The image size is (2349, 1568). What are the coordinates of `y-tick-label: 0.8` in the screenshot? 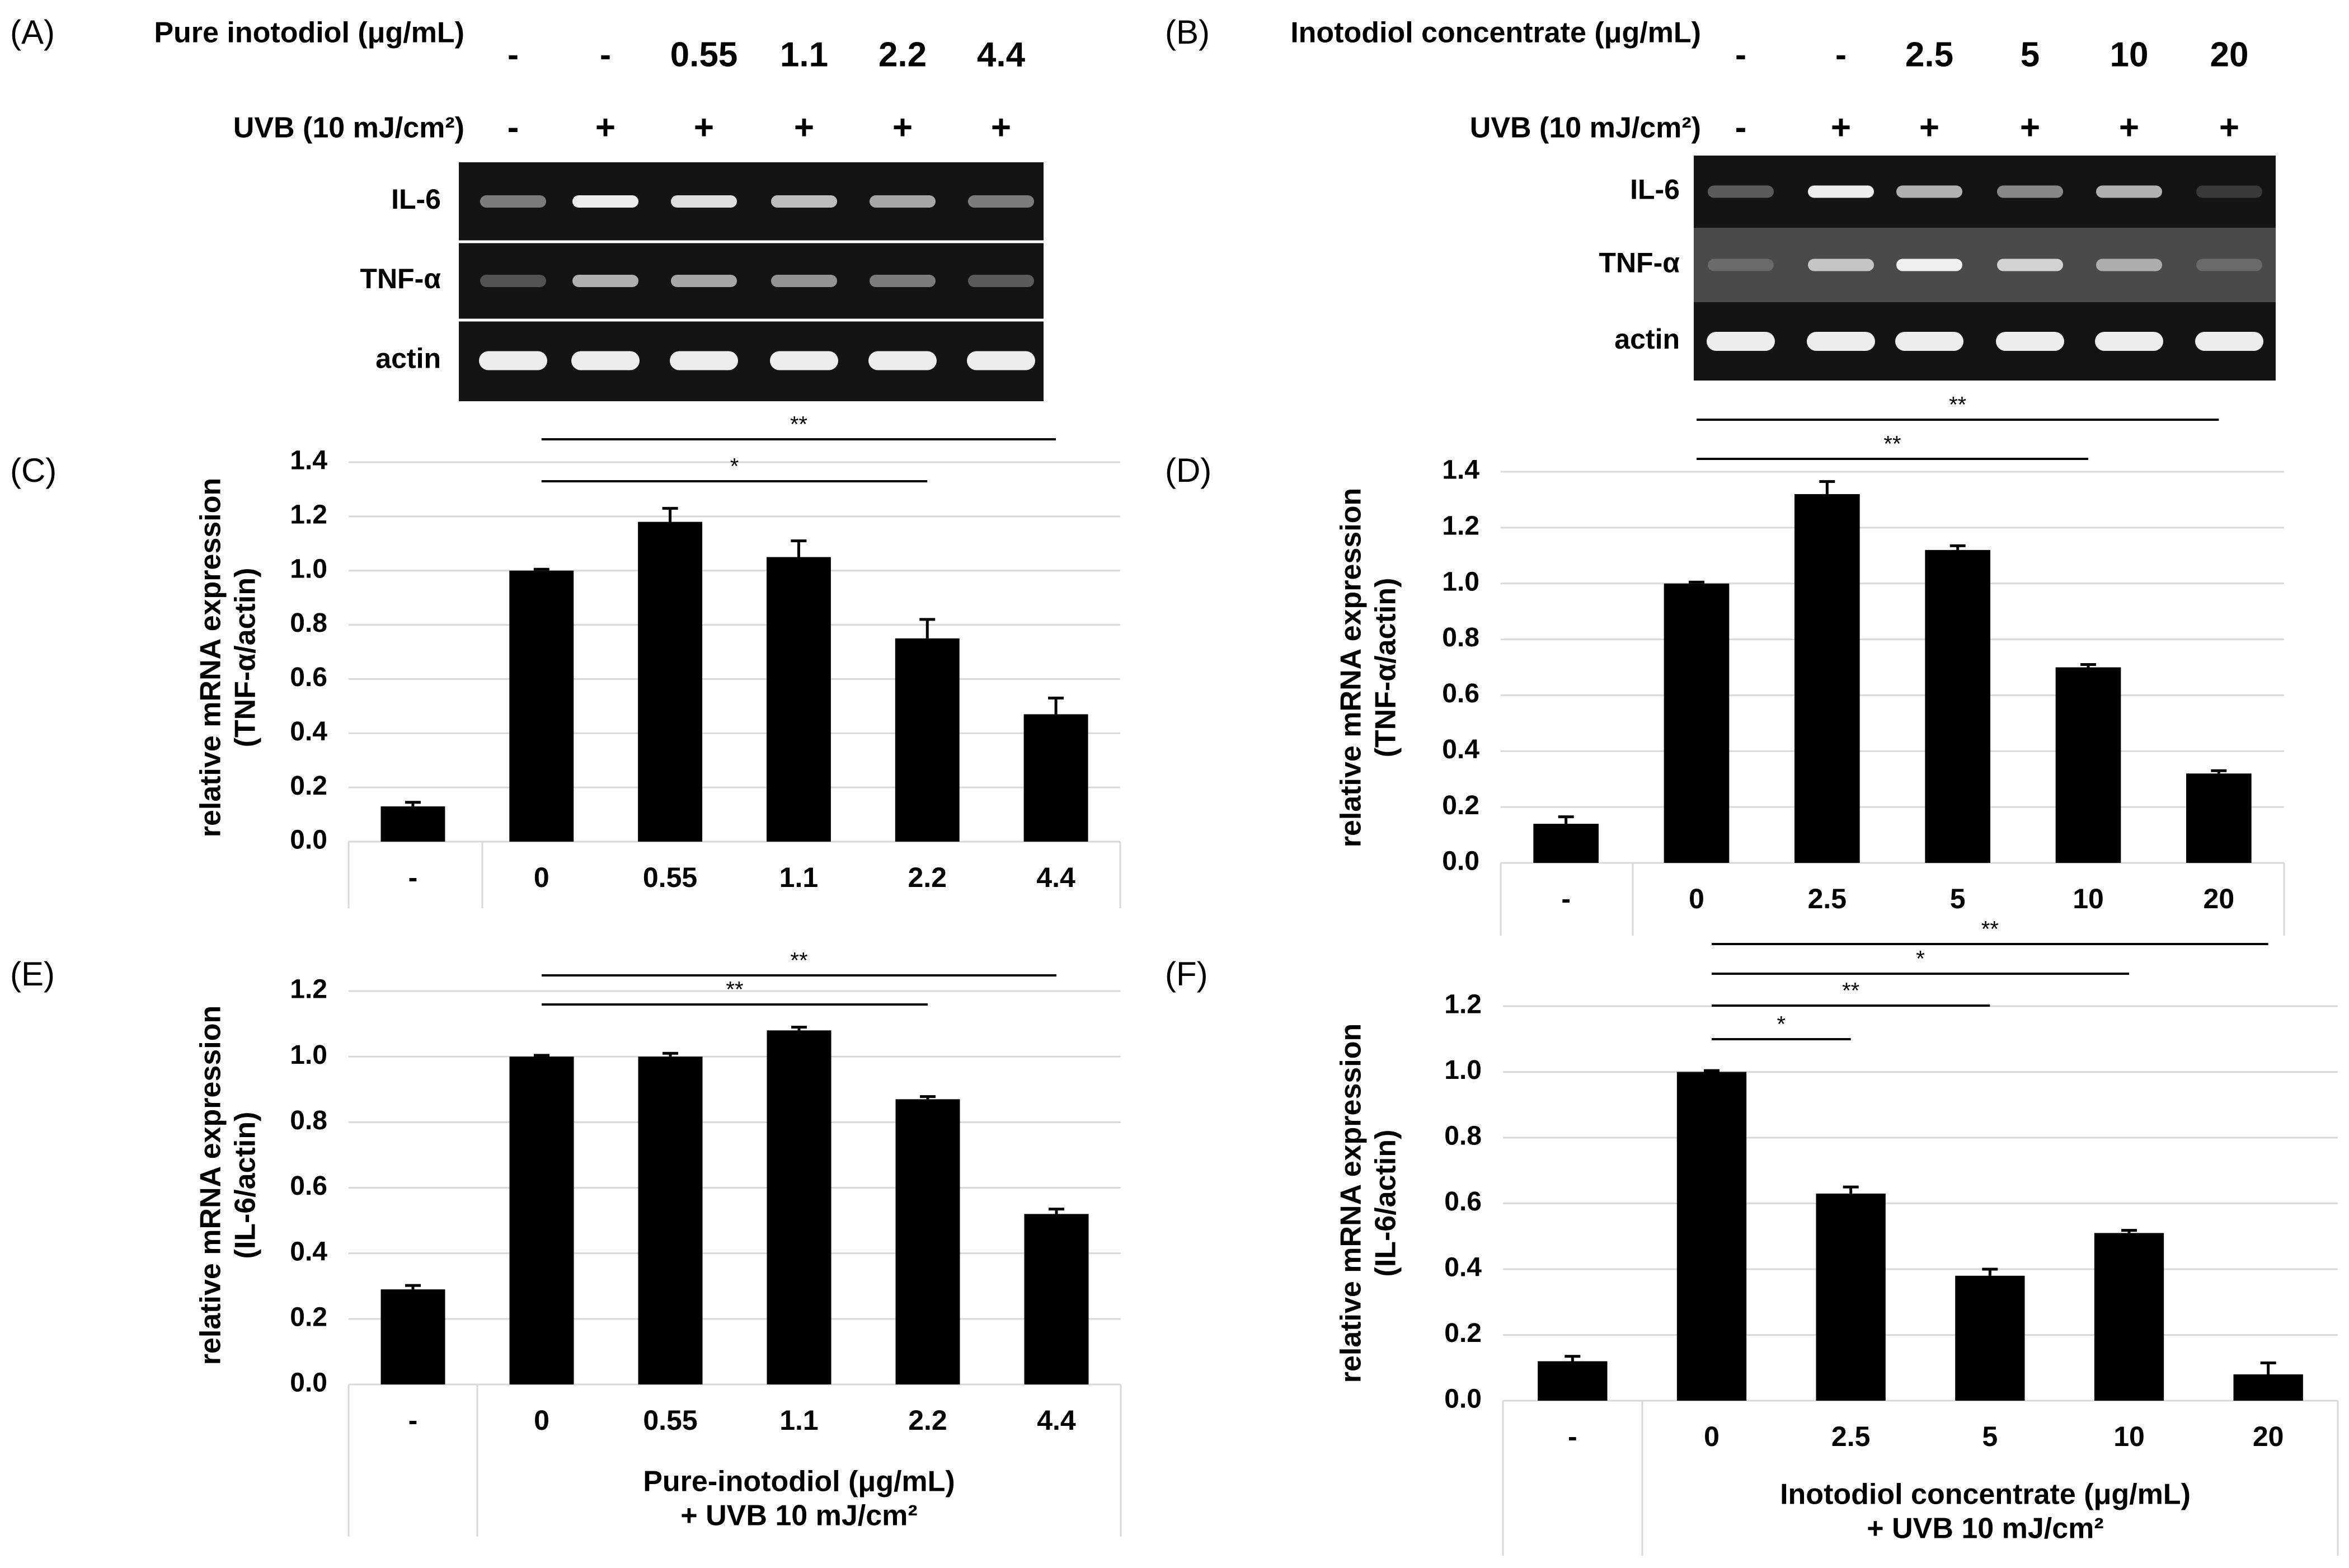 It's located at (308, 623).